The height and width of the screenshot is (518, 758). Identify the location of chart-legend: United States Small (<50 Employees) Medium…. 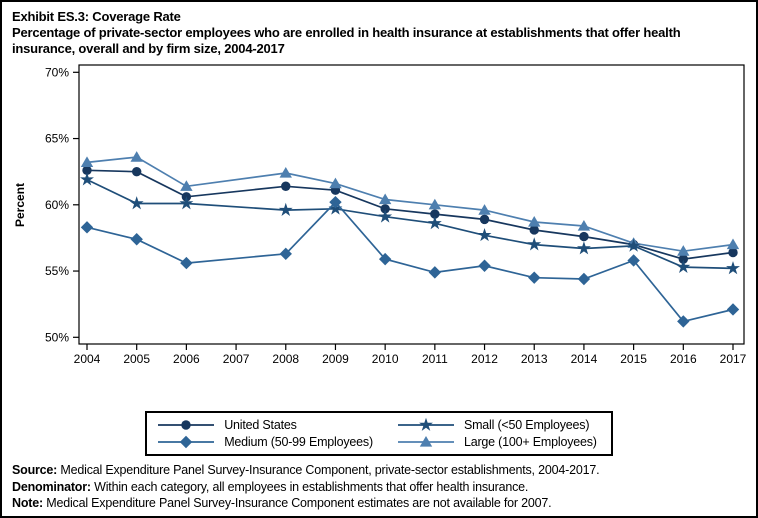
(379, 433).